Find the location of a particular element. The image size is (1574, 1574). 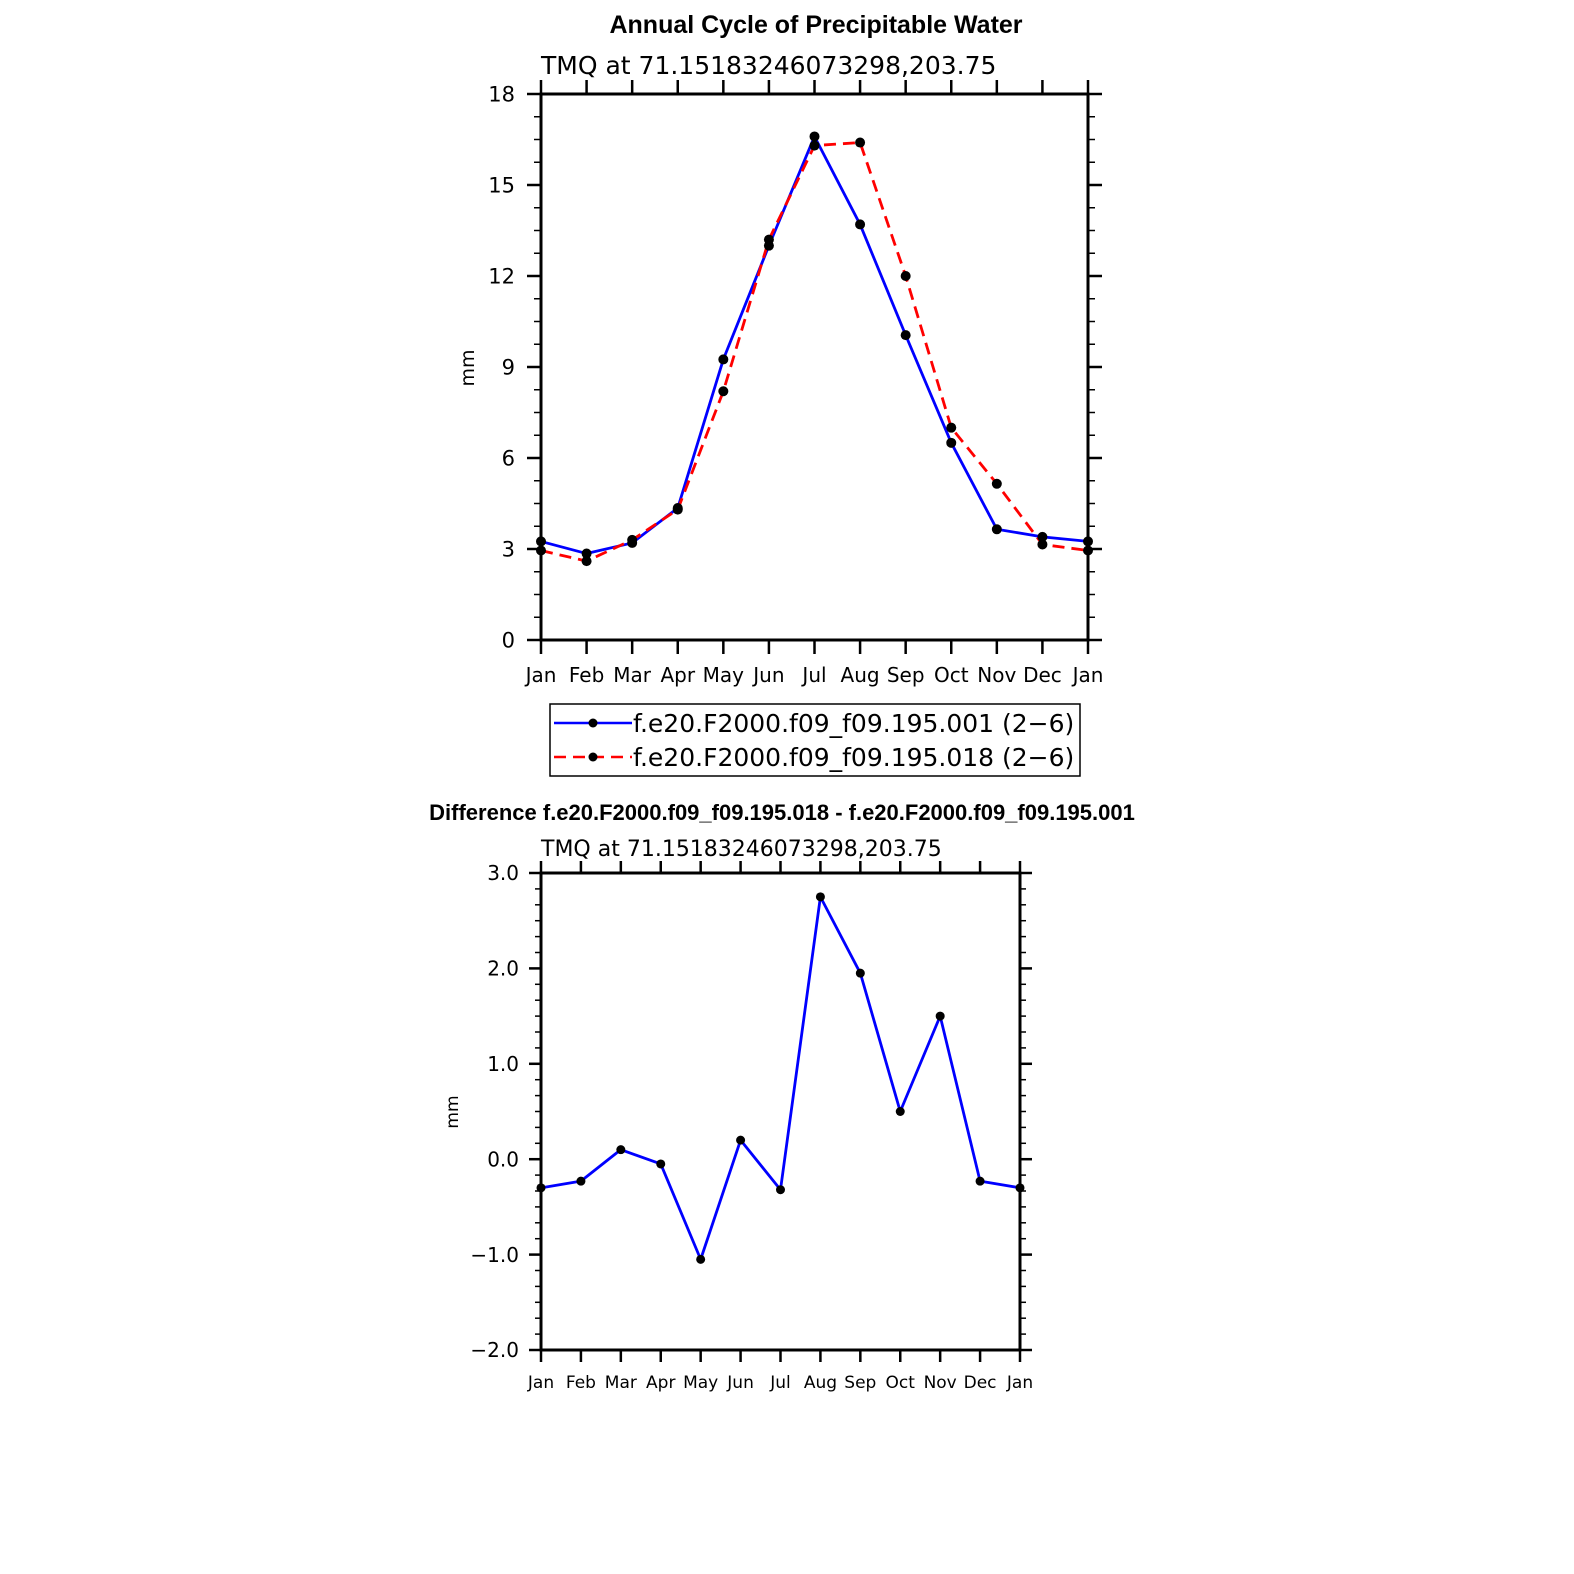

y-tick-label: 9 is located at coordinates (508, 368).